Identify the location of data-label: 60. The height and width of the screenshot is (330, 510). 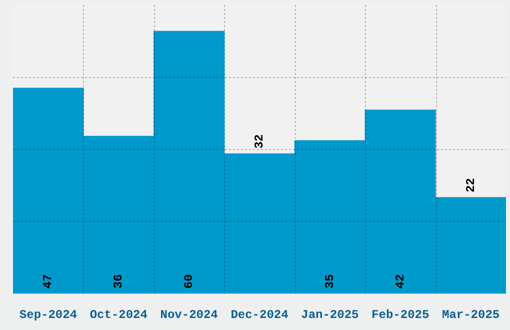
(189, 281).